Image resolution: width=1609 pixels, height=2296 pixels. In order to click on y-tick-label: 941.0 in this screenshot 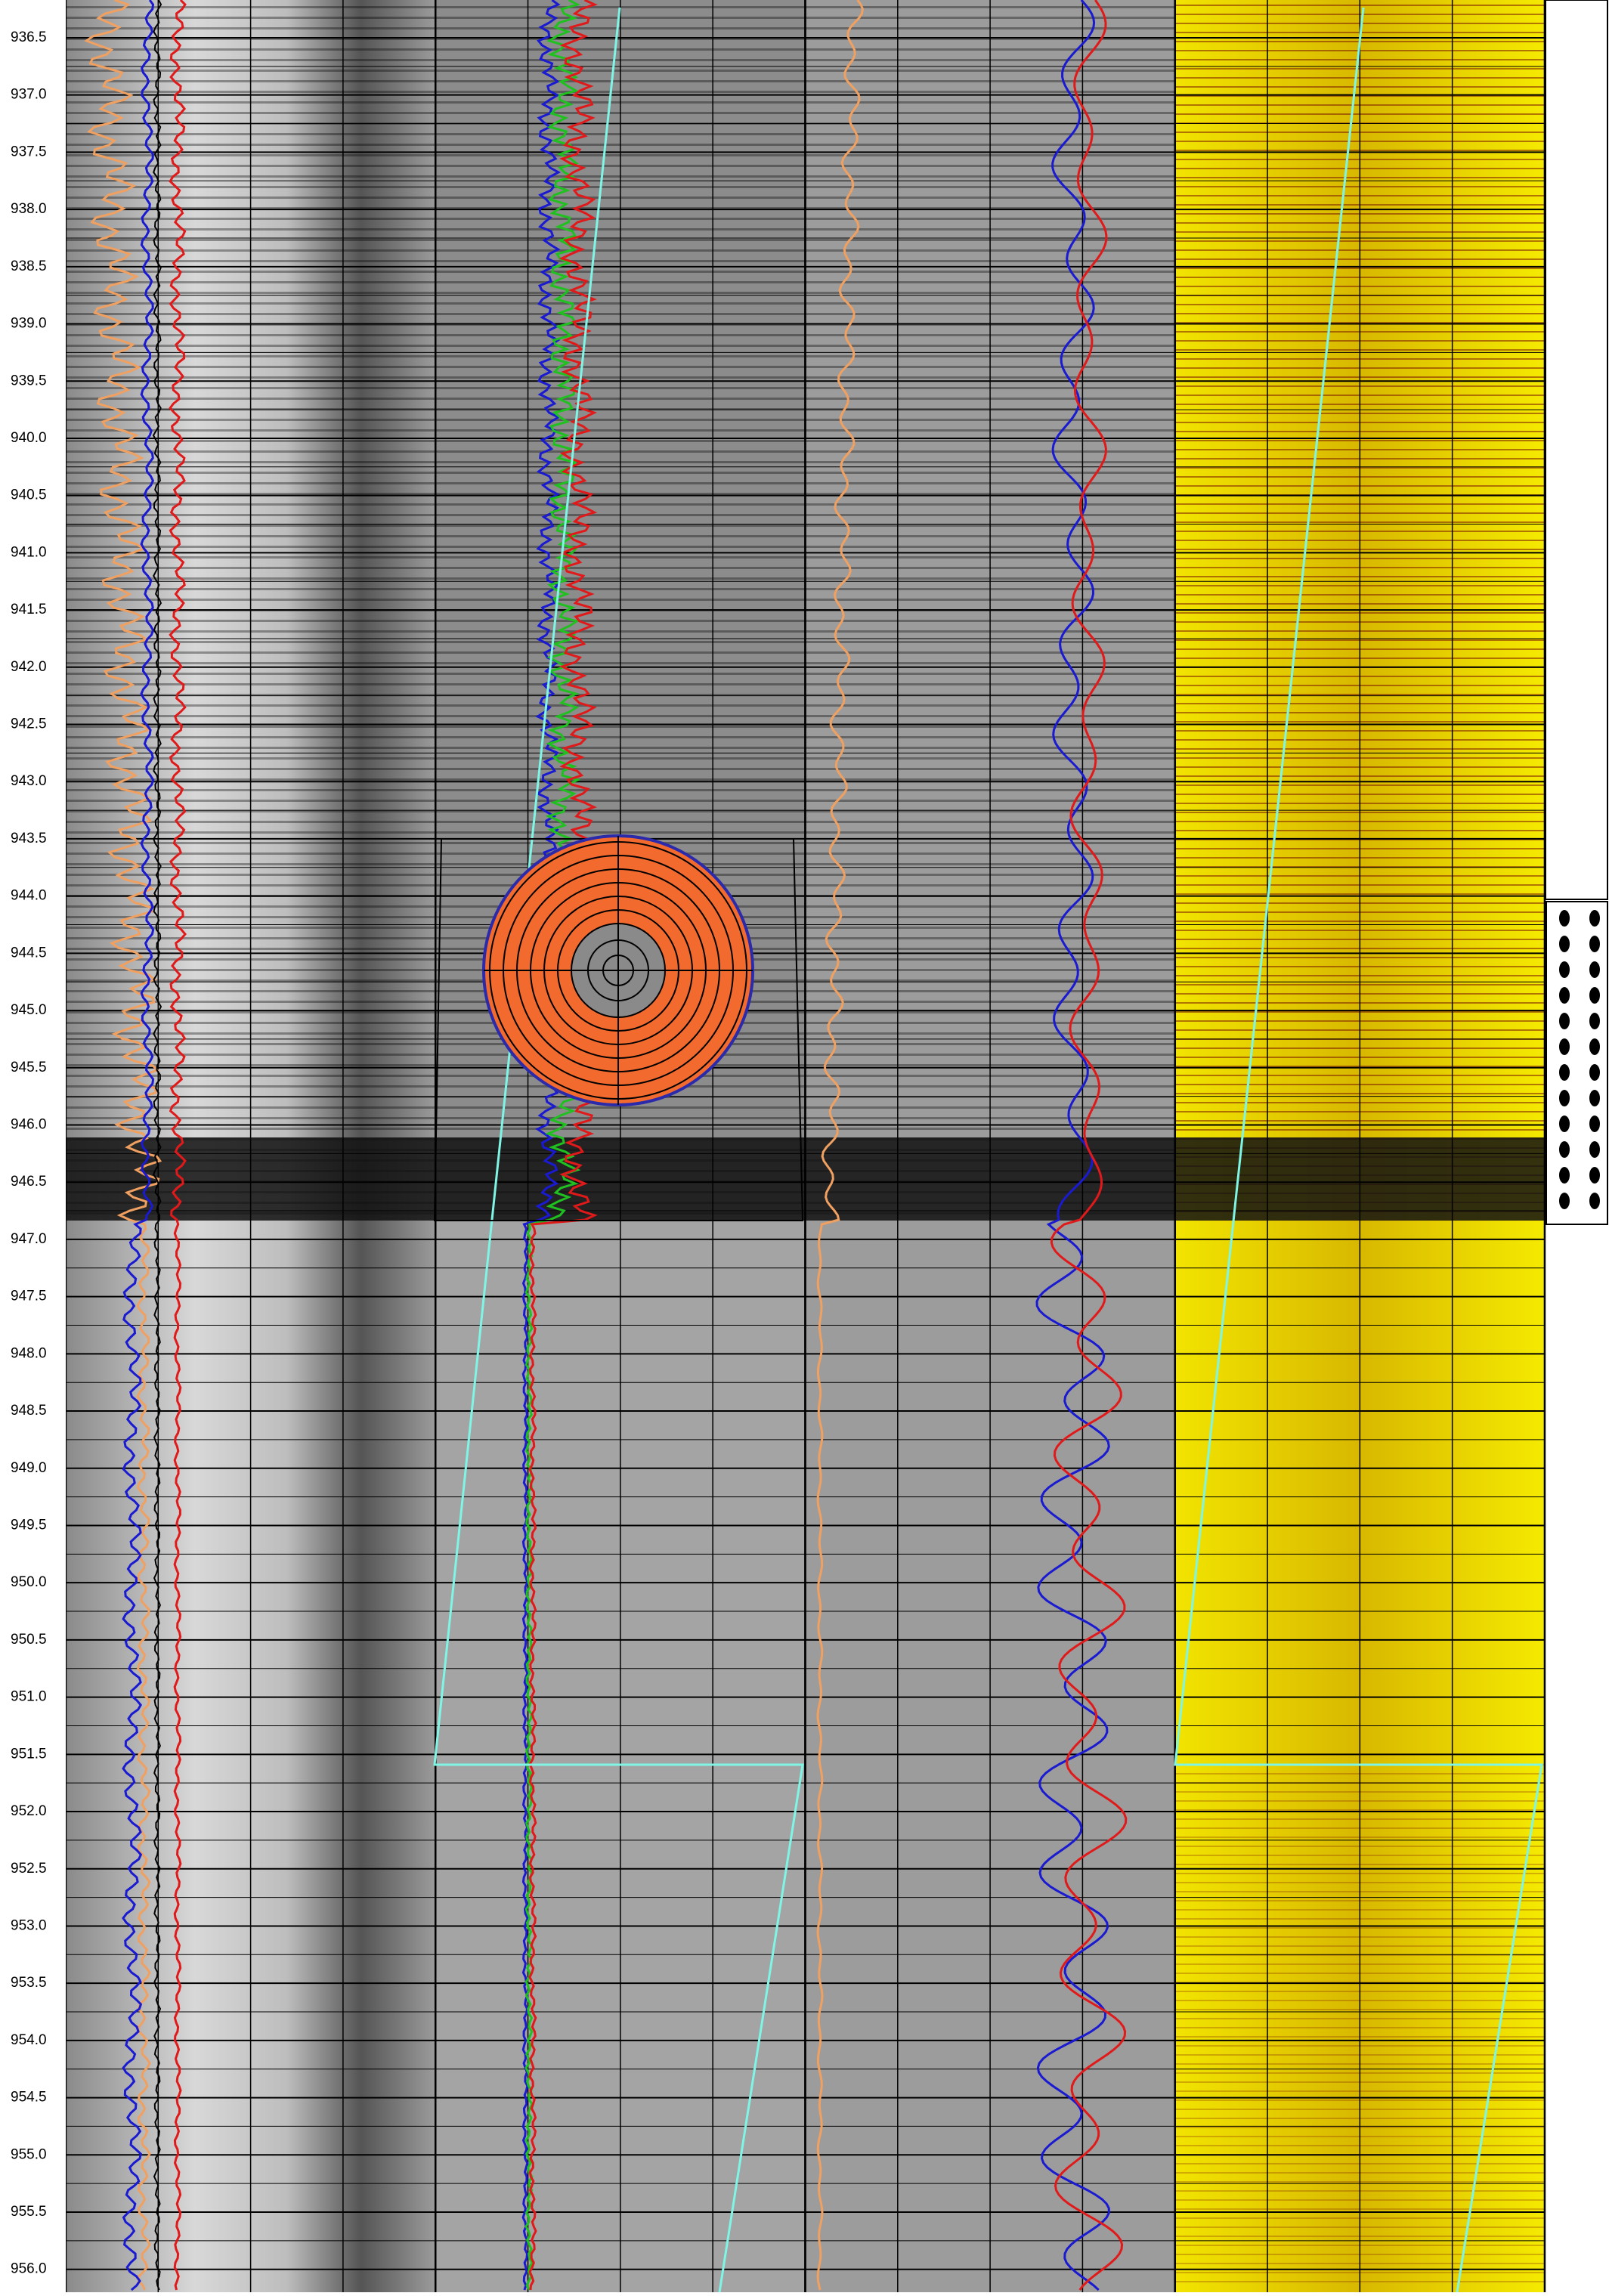, I will do `click(29, 552)`.